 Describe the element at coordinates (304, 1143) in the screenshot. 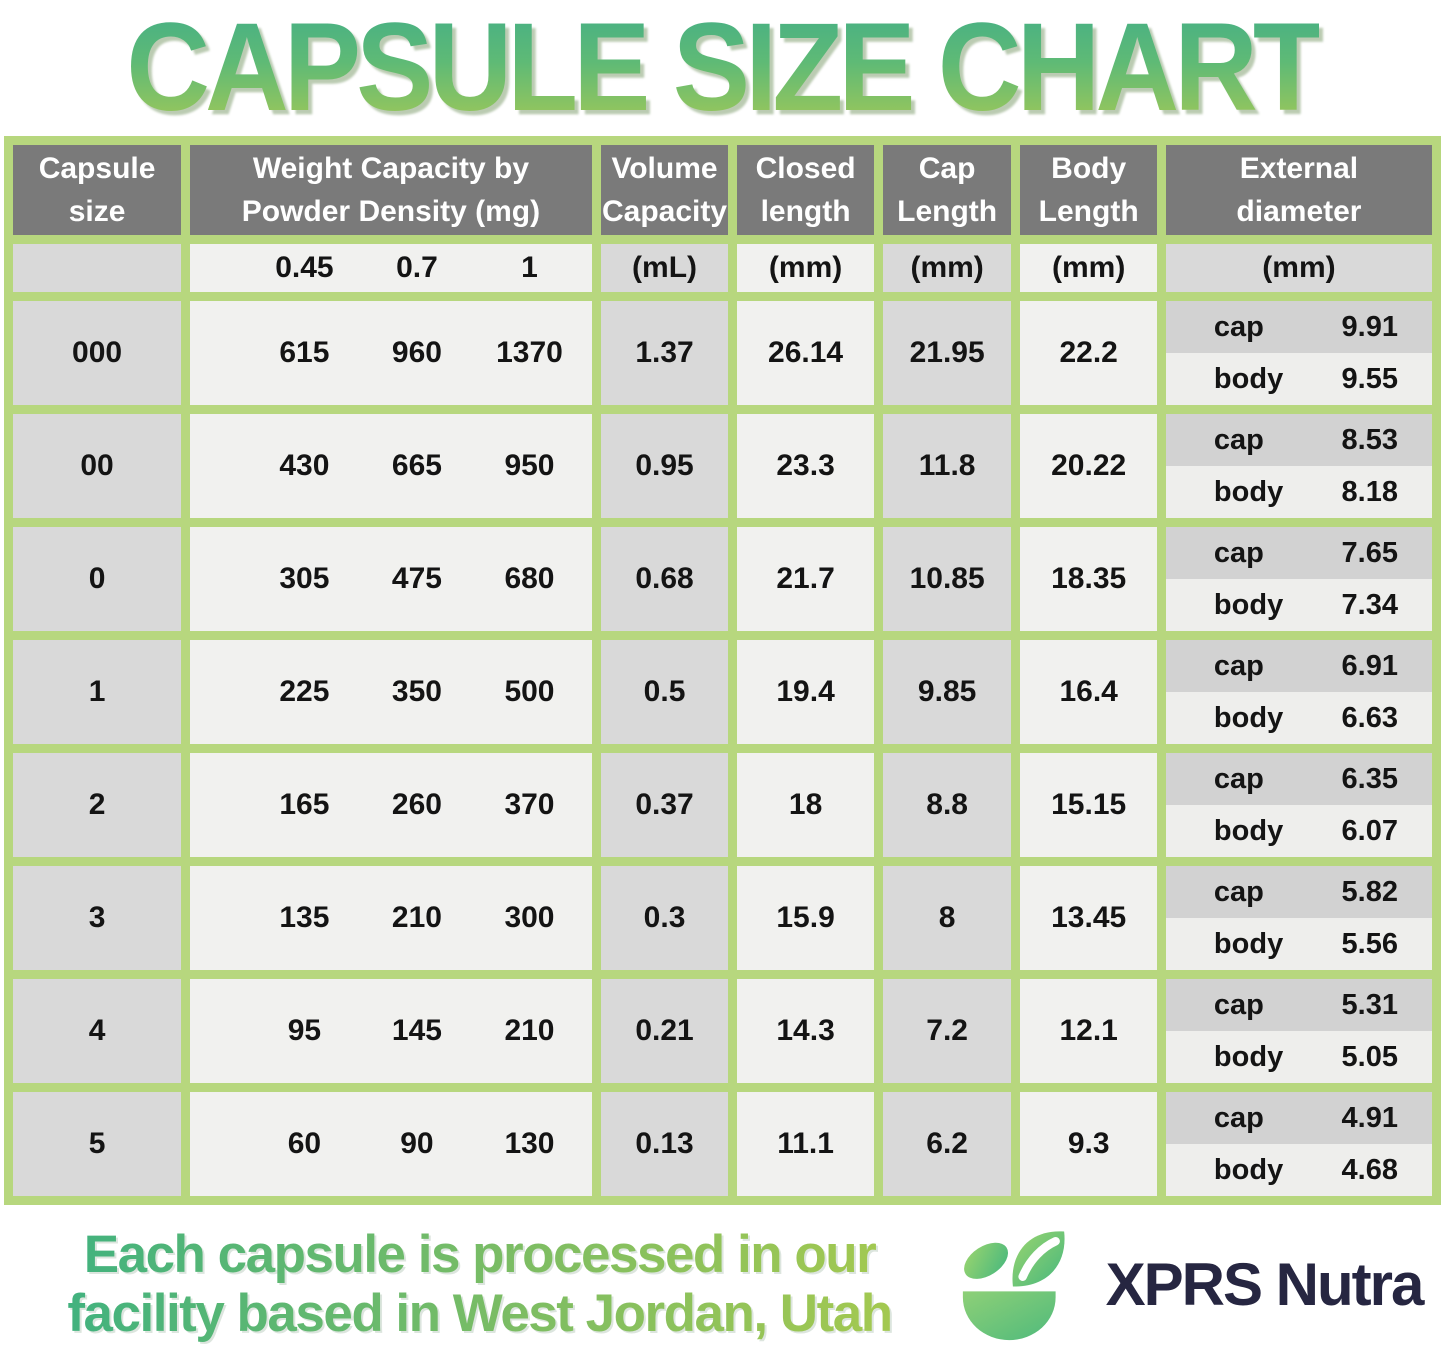

I see `weight-at-045-density: 60` at that location.